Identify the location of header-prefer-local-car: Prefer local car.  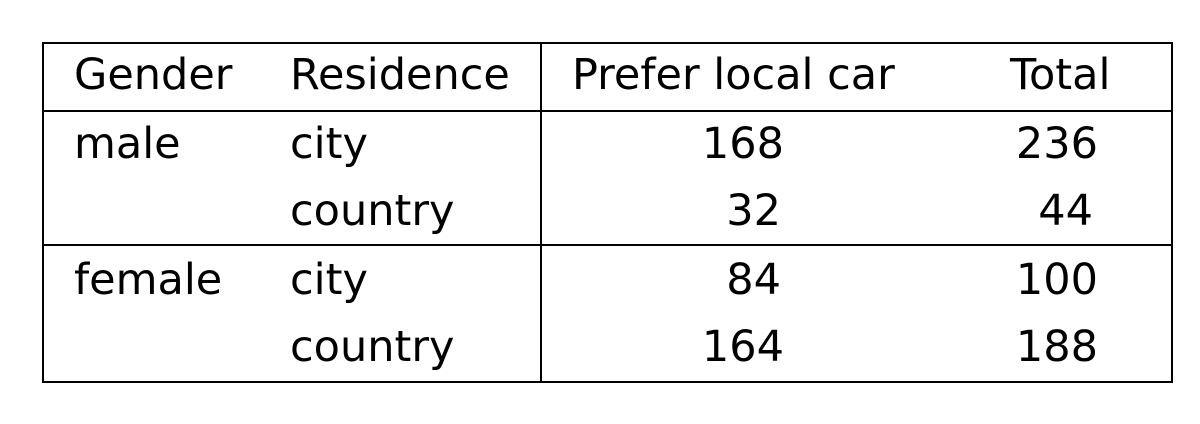
(733, 75).